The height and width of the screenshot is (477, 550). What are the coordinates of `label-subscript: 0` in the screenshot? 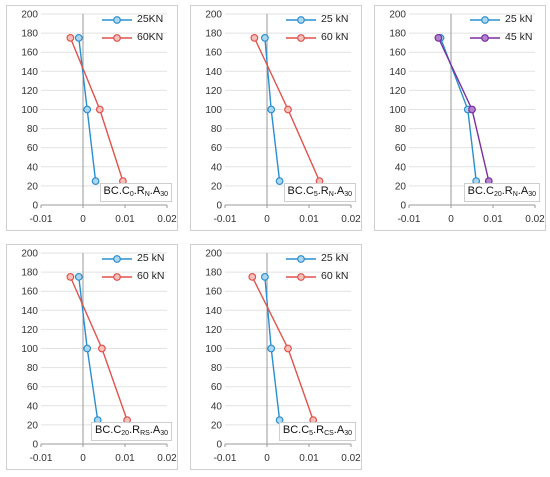 It's located at (131, 194).